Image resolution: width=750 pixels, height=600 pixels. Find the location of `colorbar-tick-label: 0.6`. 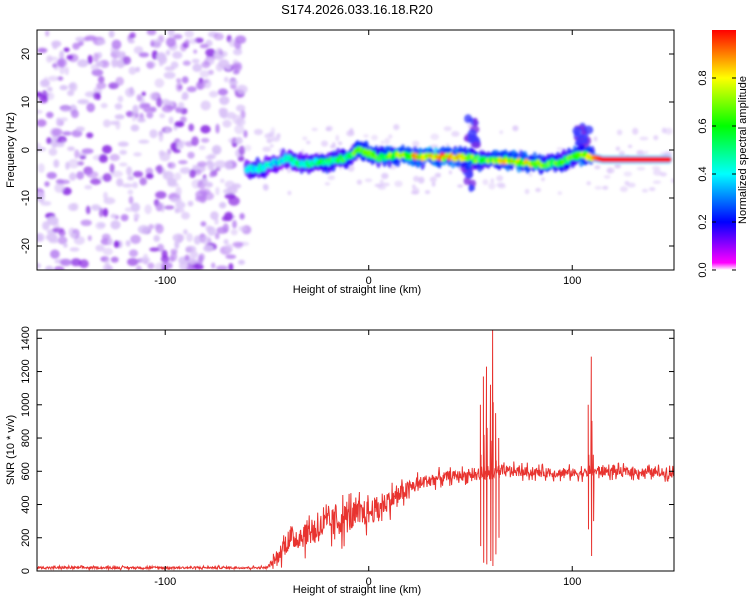

colorbar-tick-label: 0.6 is located at coordinates (703, 125).